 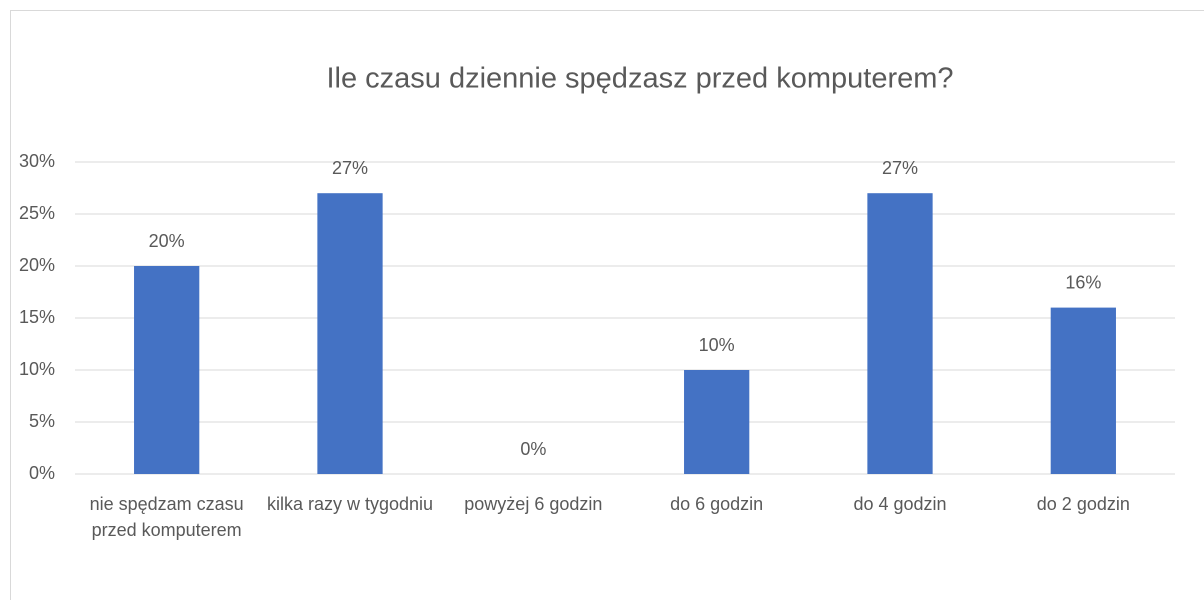 What do you see at coordinates (350, 504) in the screenshot?
I see `x-tick-label: kilka razy w tygodniu` at bounding box center [350, 504].